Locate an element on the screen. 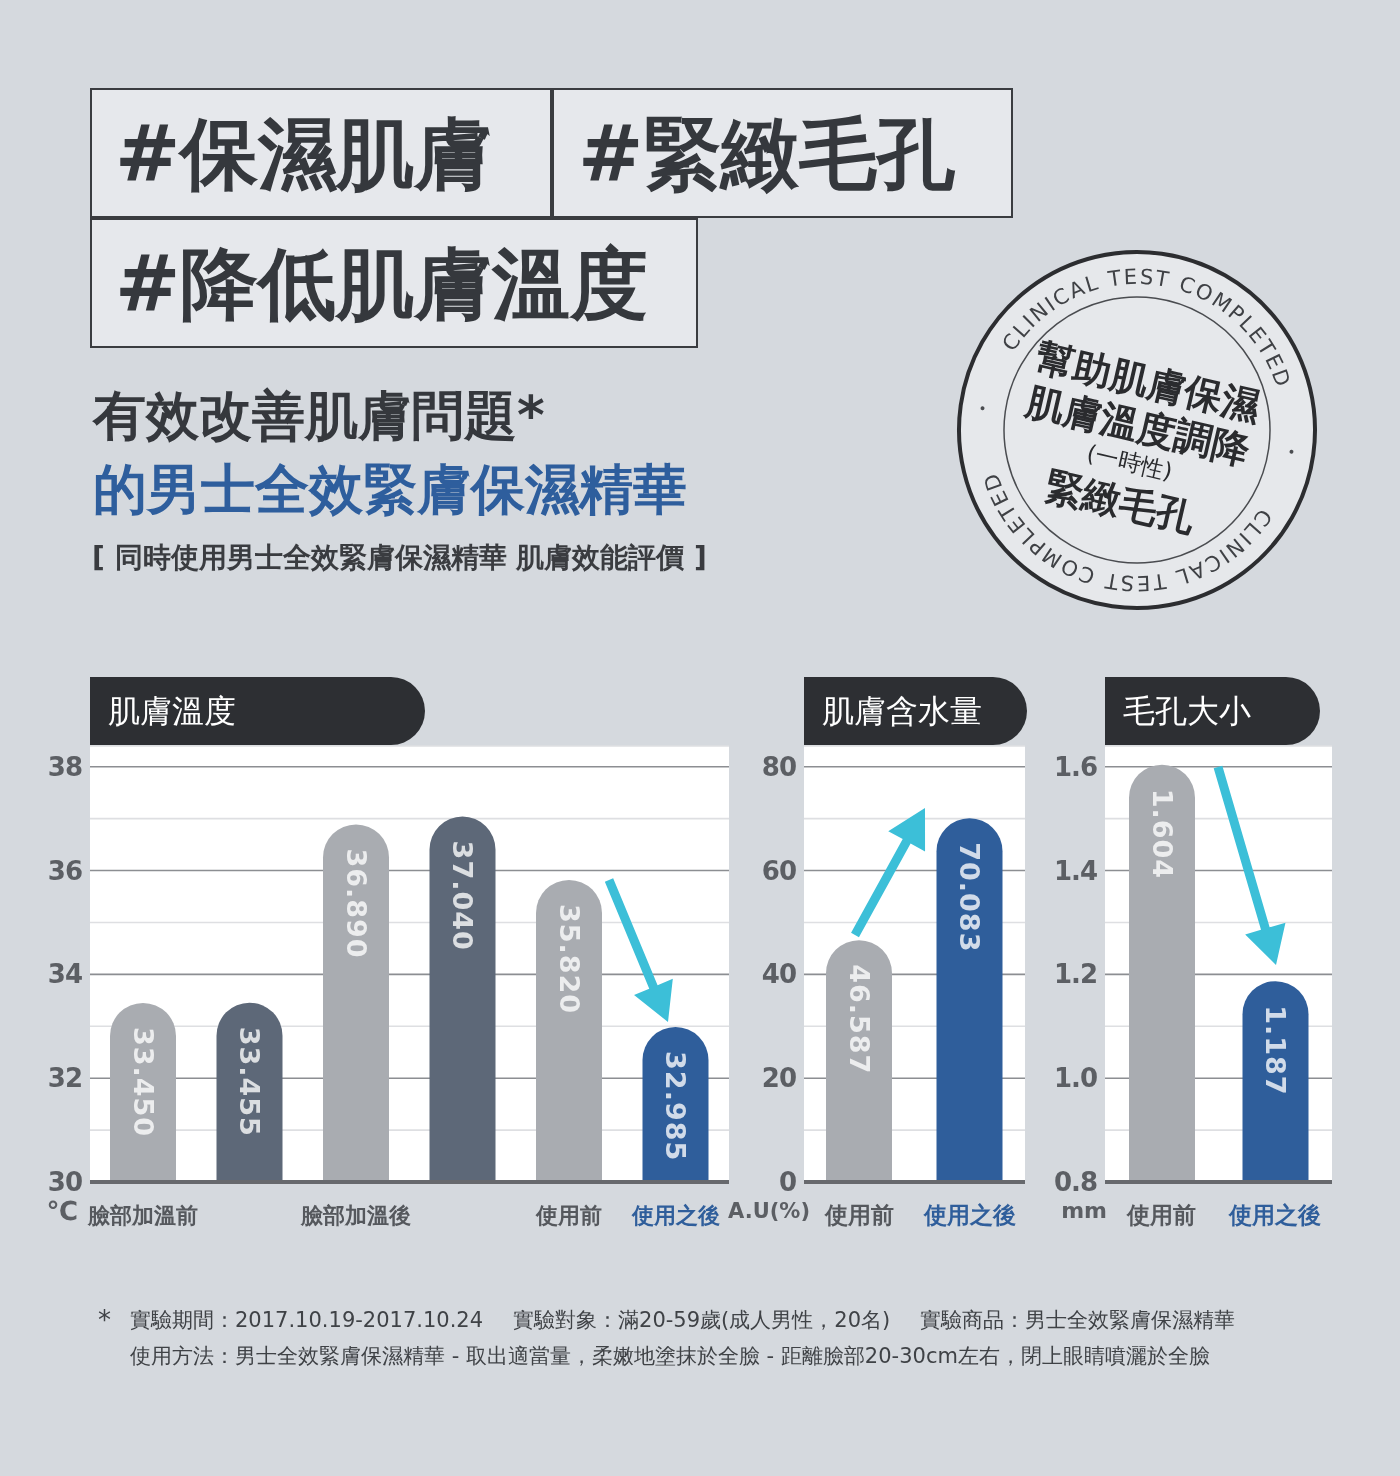 The height and width of the screenshot is (1476, 1400). text: 實驗對象：滿20-59歲(成人男性，20名) is located at coordinates (702, 1320).